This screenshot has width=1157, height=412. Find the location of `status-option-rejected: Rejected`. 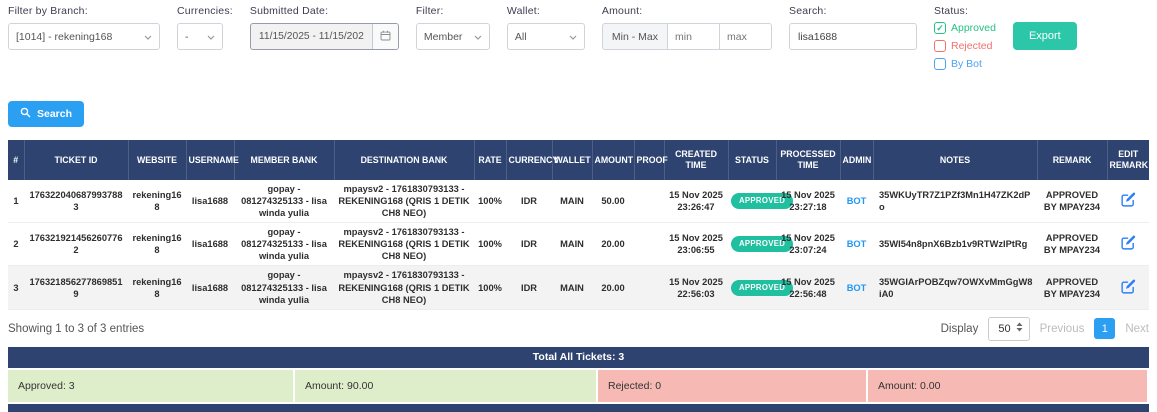

status-option-rejected: Rejected is located at coordinates (964, 45).